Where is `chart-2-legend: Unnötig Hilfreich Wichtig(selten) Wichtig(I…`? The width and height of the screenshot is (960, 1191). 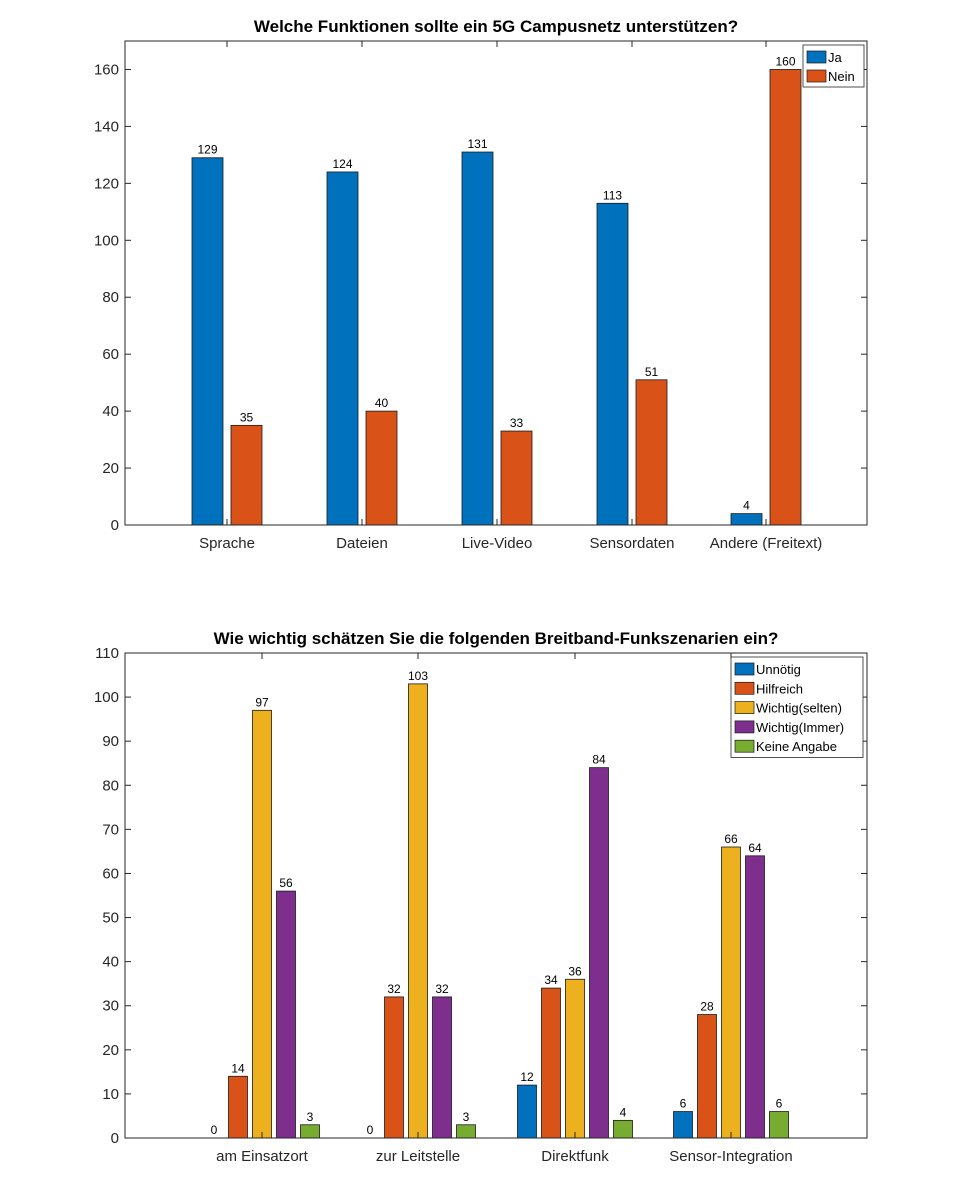 chart-2-legend: Unnötig Hilfreich Wichtig(selten) Wichtig(I… is located at coordinates (797, 707).